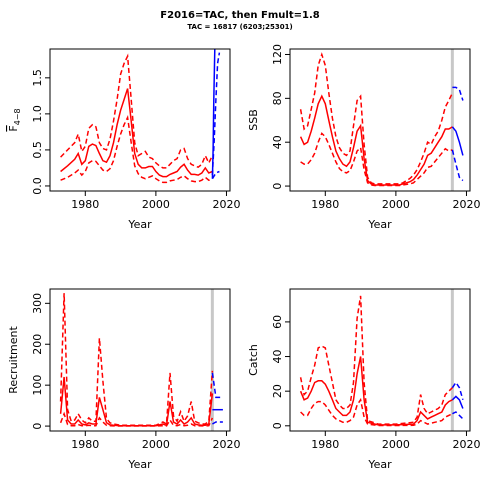 Image resolution: width=480 pixels, height=480 pixels. What do you see at coordinates (37, 385) in the screenshot?
I see `y-tick-label: 100` at bounding box center [37, 385].